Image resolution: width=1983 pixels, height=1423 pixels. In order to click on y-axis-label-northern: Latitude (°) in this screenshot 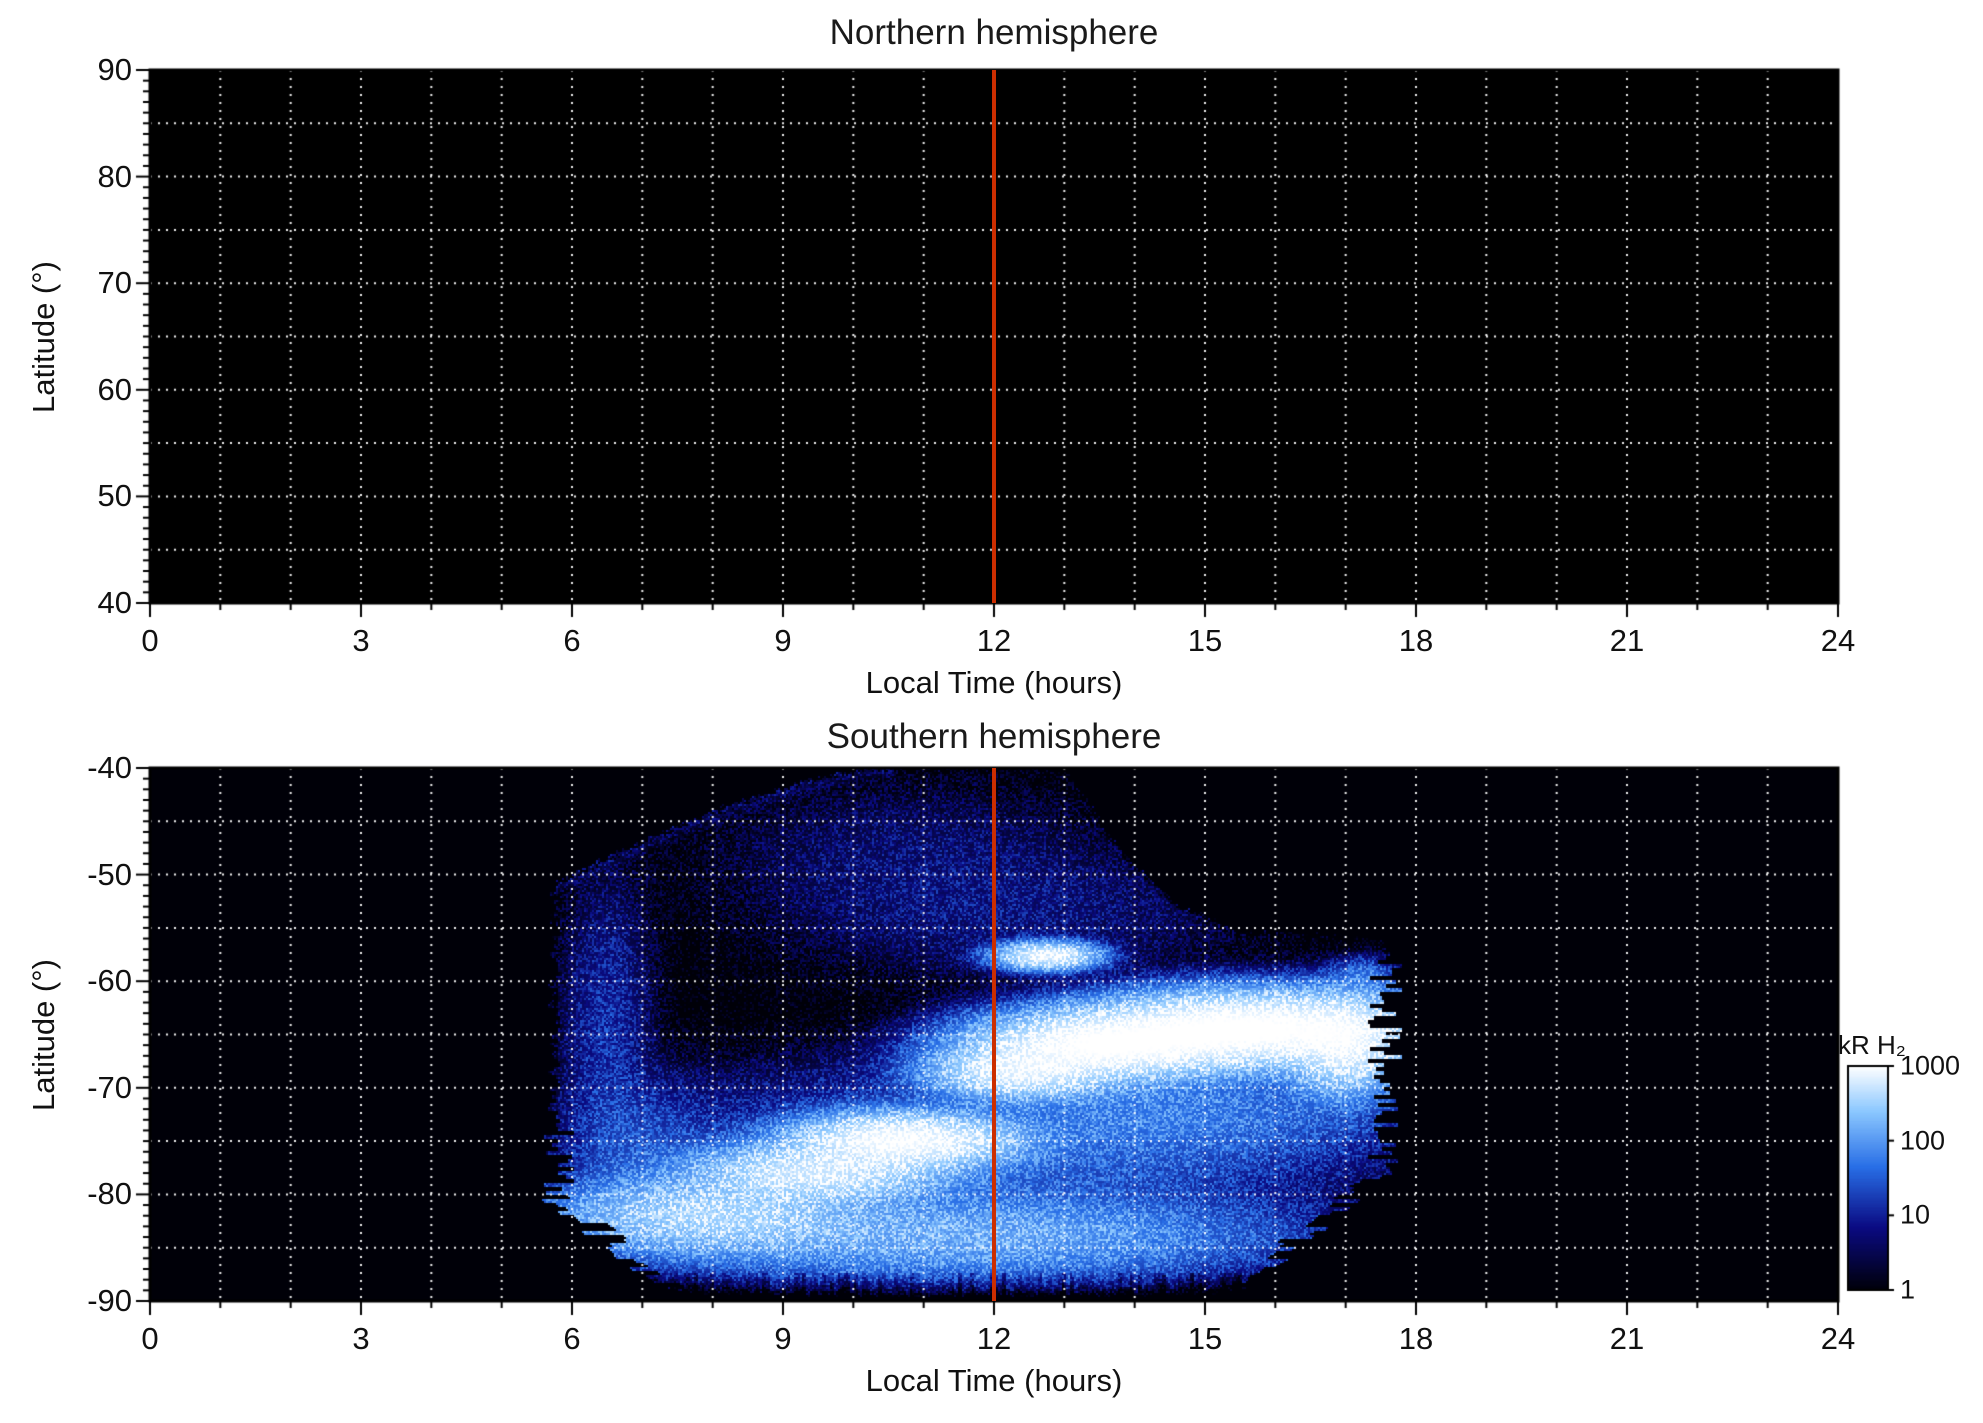, I will do `click(43, 336)`.